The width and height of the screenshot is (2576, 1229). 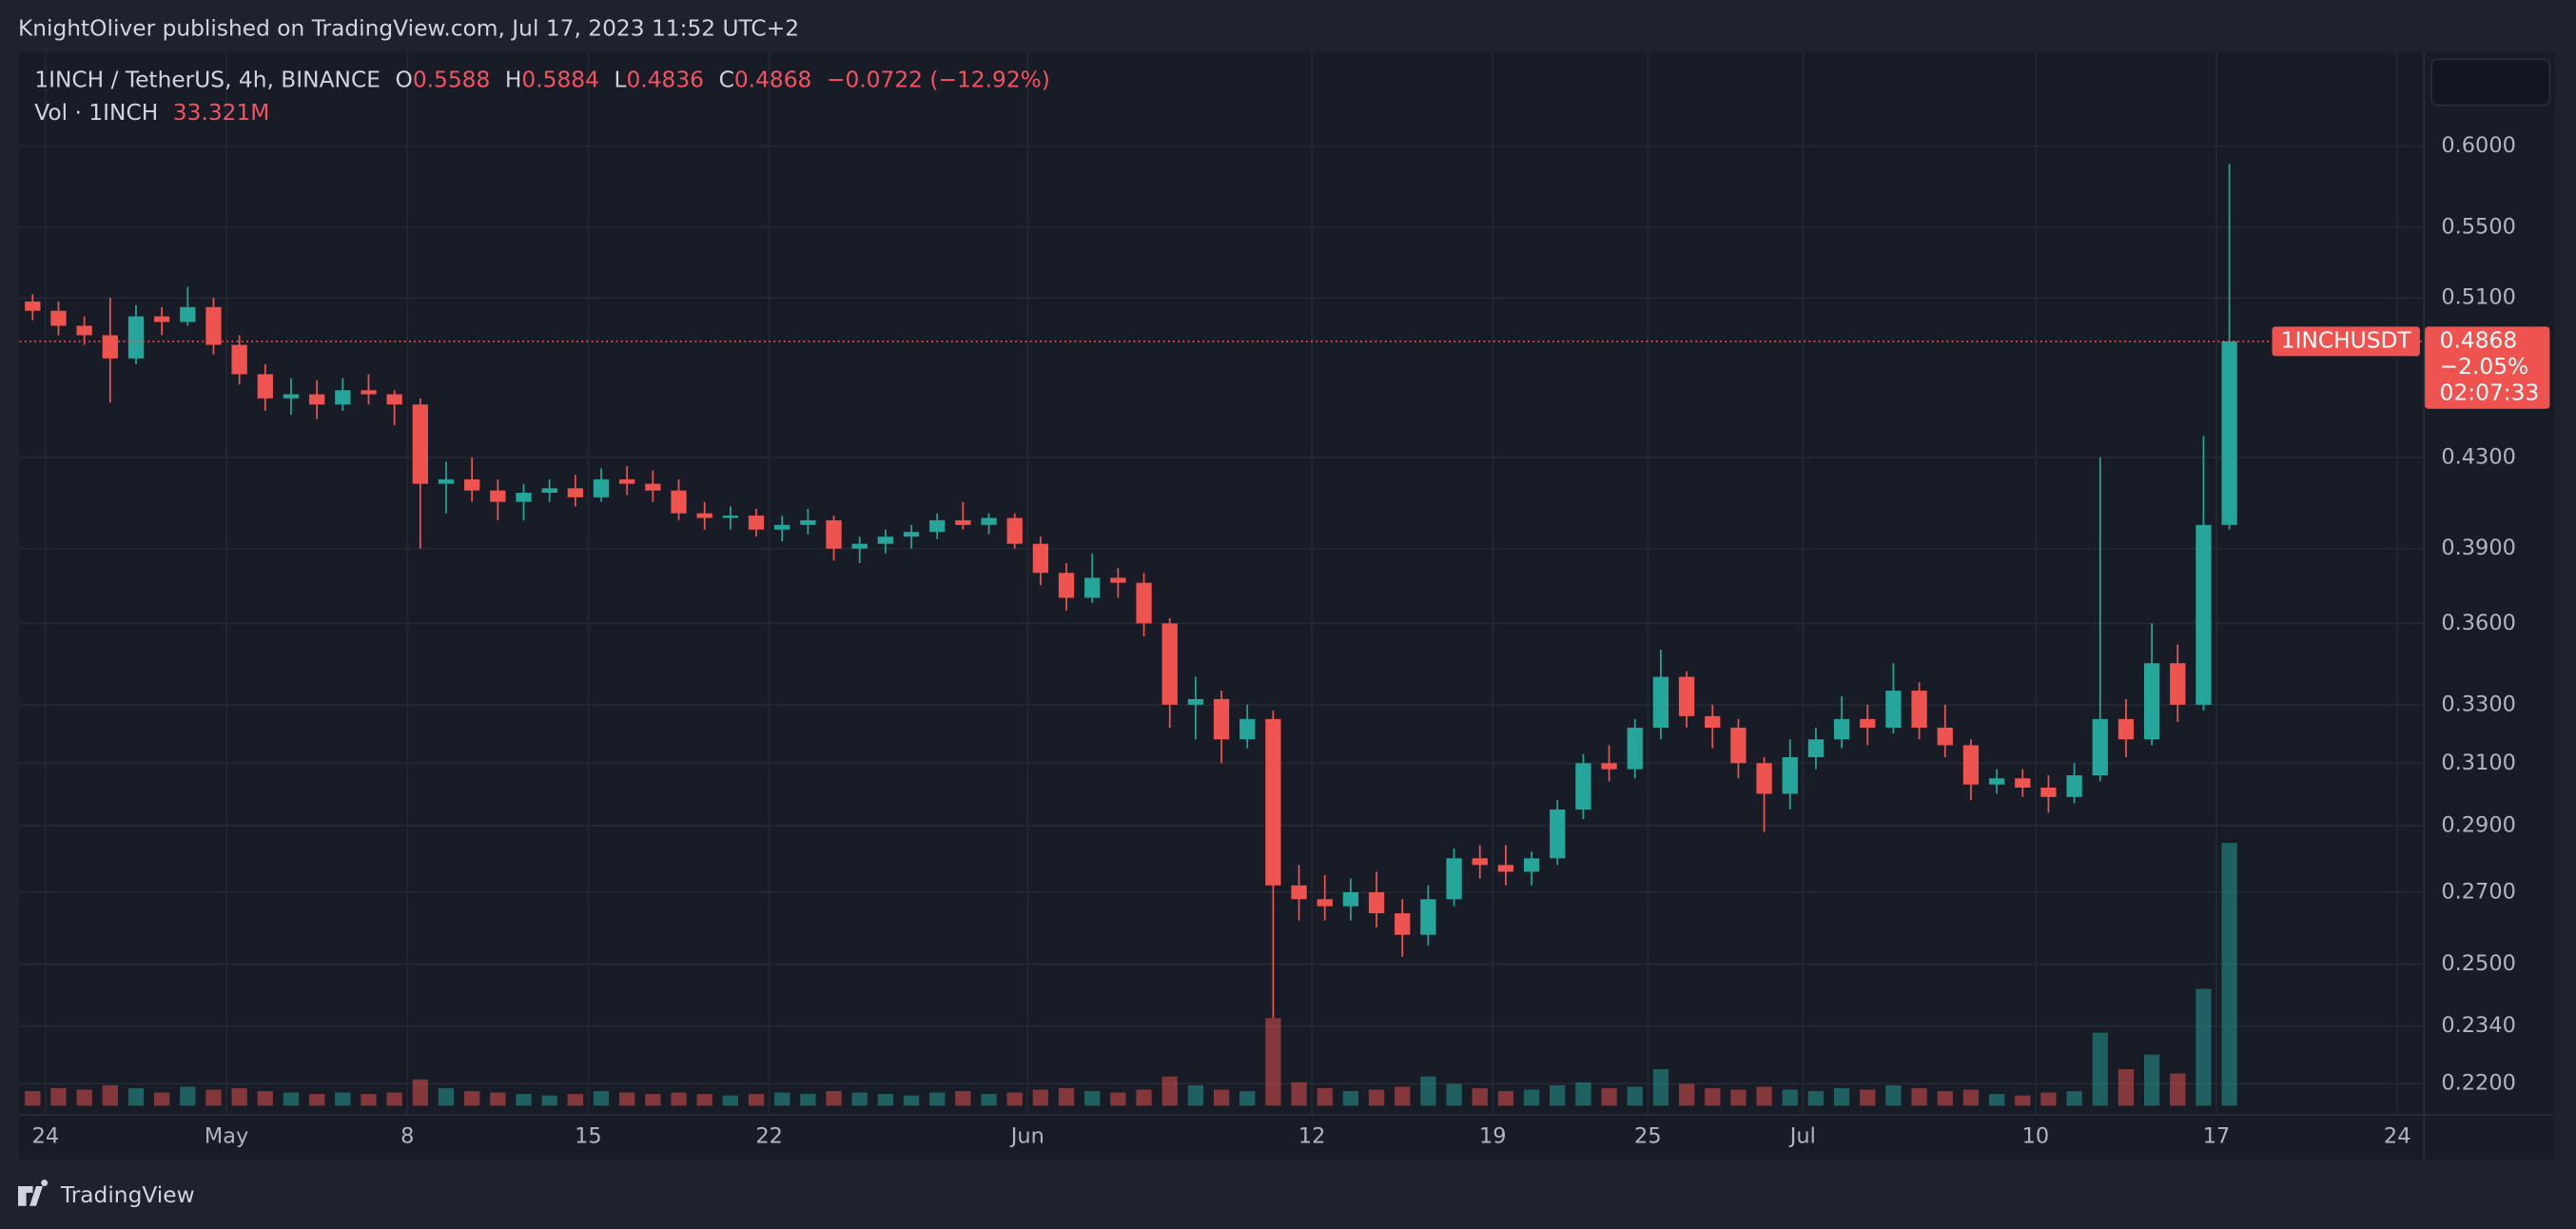 What do you see at coordinates (2478, 1025) in the screenshot?
I see `y-tick-label: 0.2340` at bounding box center [2478, 1025].